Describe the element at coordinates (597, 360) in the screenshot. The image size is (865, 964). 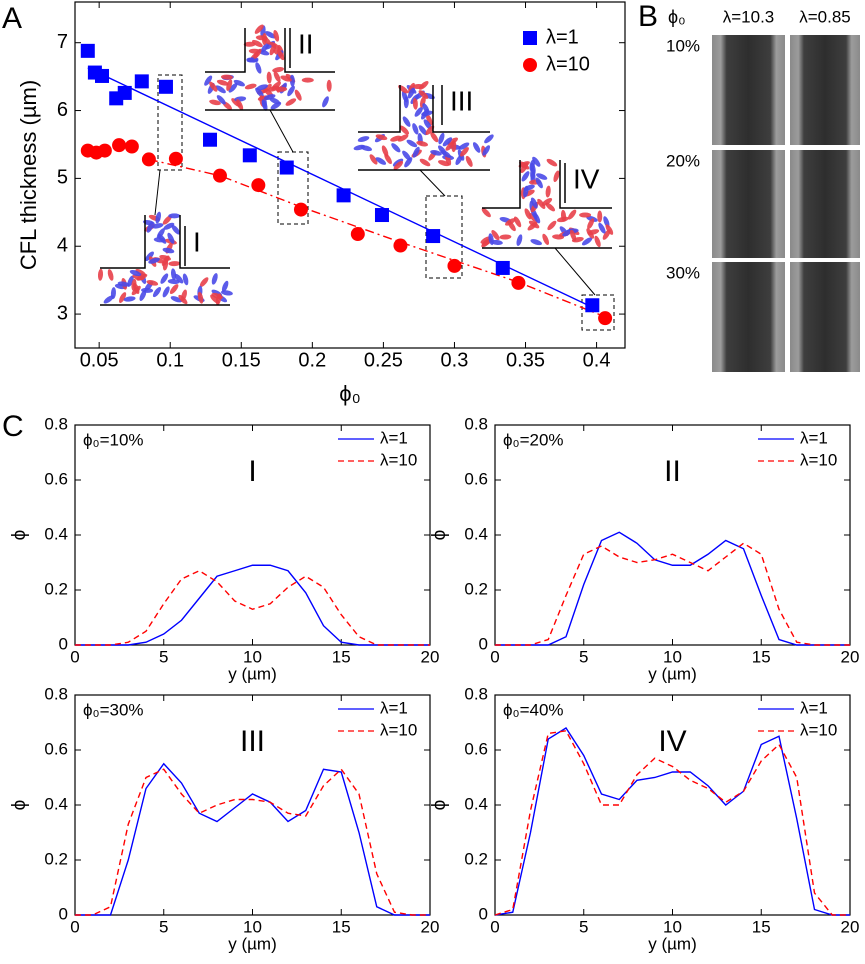
I see `x-tick-label: 0.4` at that location.